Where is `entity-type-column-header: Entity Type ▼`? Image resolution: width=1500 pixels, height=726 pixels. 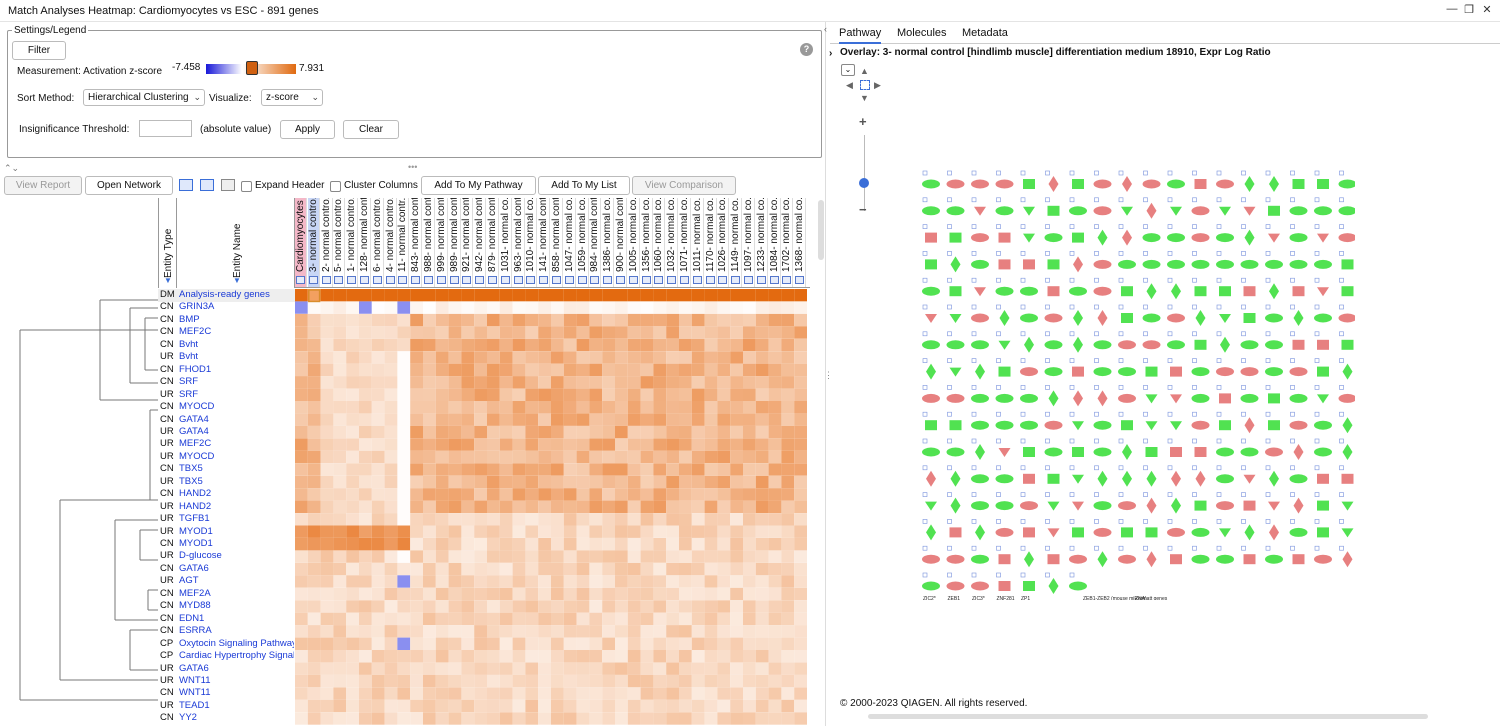 entity-type-column-header: Entity Type ▼ is located at coordinates (167, 243).